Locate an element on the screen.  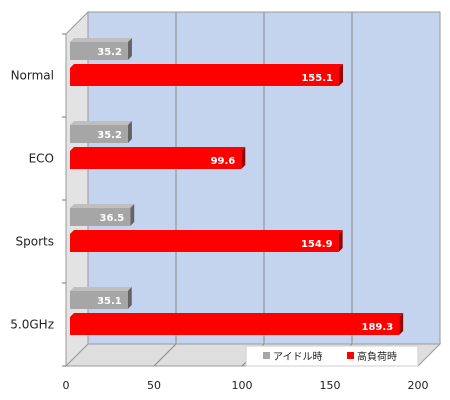
legend: アイドル時 高負荷時 is located at coordinates (332, 356).